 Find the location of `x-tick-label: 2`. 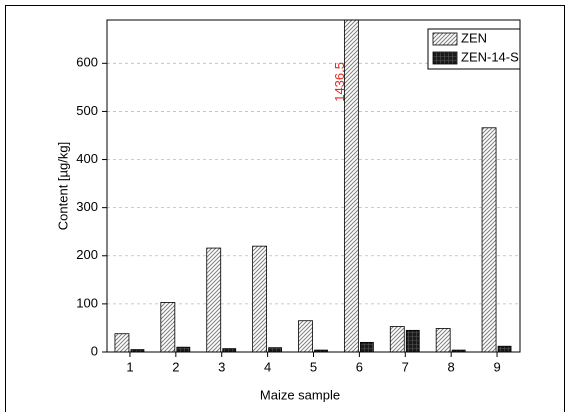

x-tick-label: 2 is located at coordinates (175, 366).